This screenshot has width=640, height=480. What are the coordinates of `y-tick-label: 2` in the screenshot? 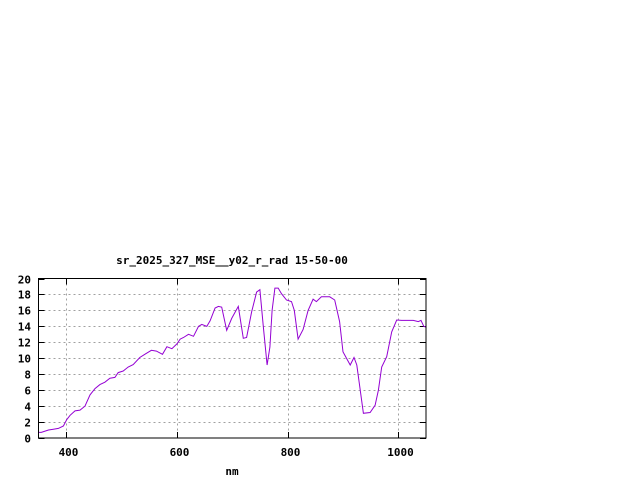 It's located at (27, 423).